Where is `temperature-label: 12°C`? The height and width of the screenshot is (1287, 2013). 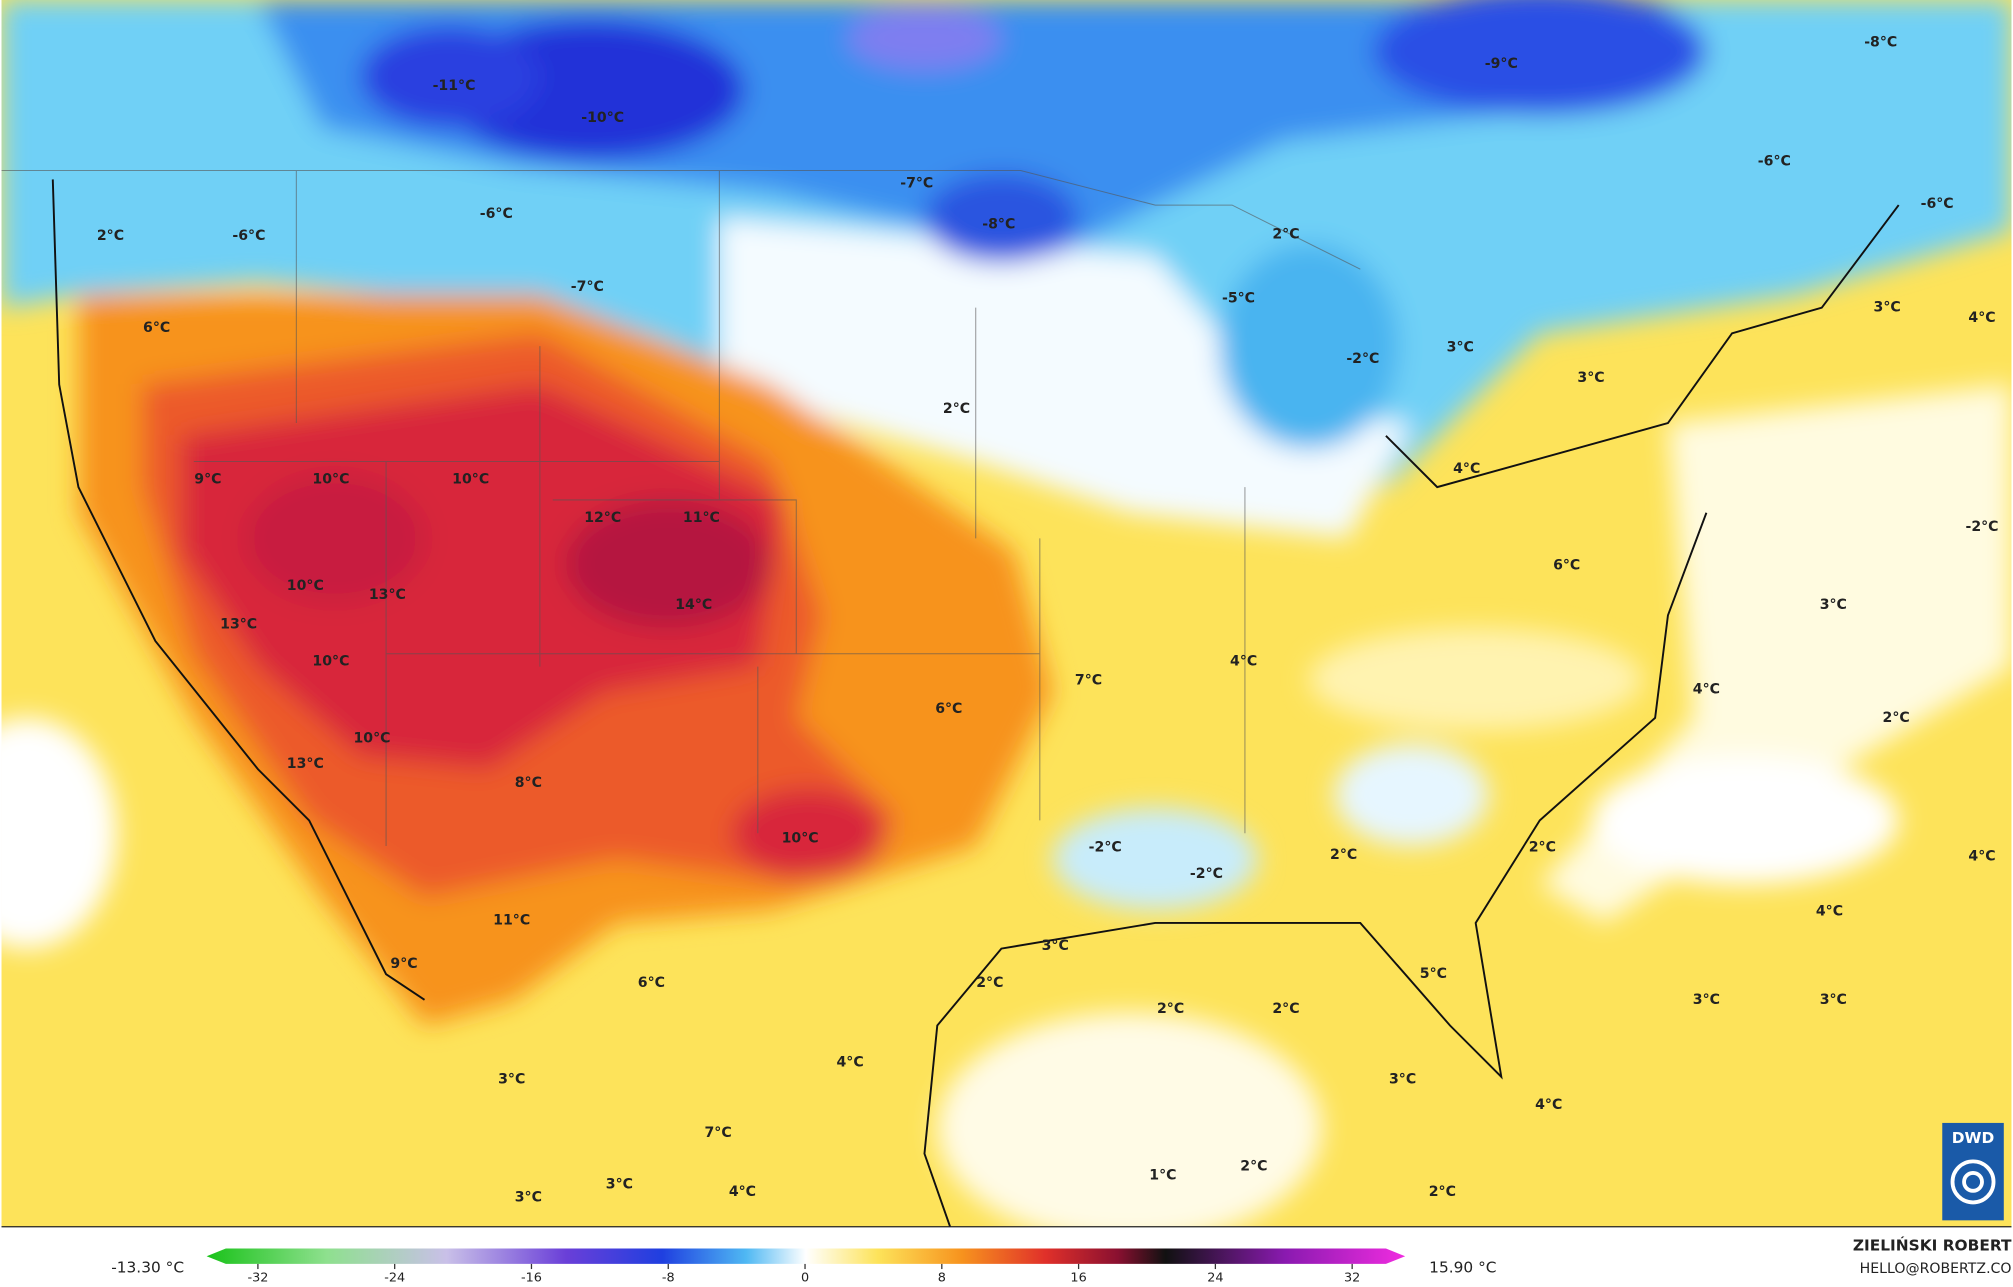 temperature-label: 12°C is located at coordinates (602, 518).